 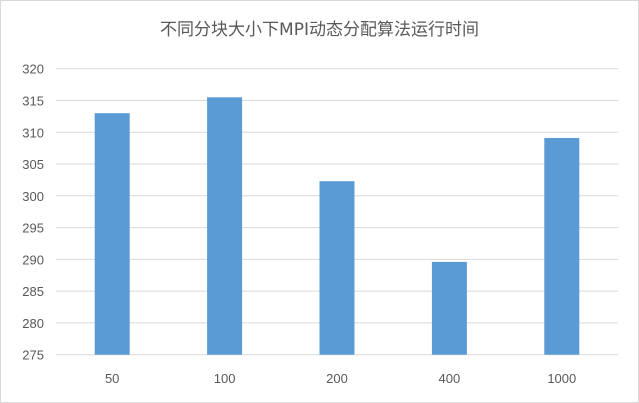 What do you see at coordinates (319, 30) in the screenshot?
I see `chart-title: 不同分块大小下MPI动态分配算法运行时间` at bounding box center [319, 30].